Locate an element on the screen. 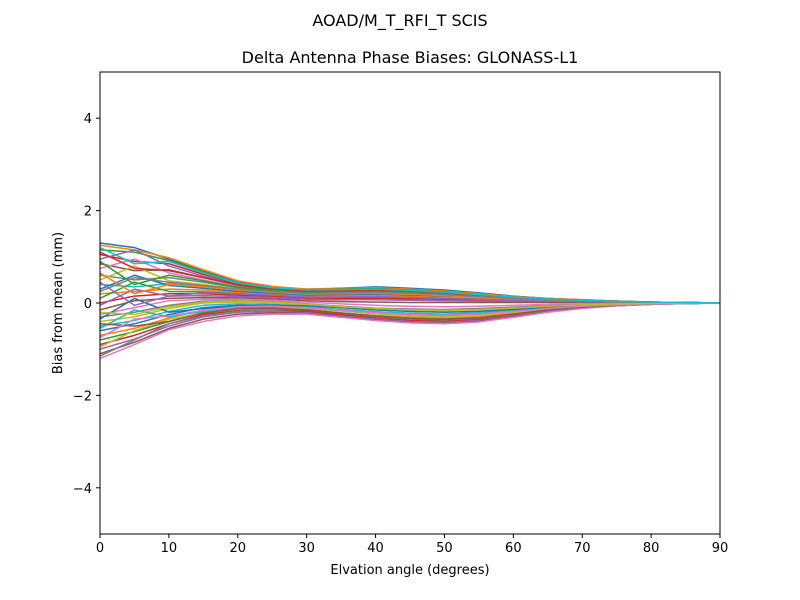  y-axis: −4 −2 0 2 4 is located at coordinates (86, 304).